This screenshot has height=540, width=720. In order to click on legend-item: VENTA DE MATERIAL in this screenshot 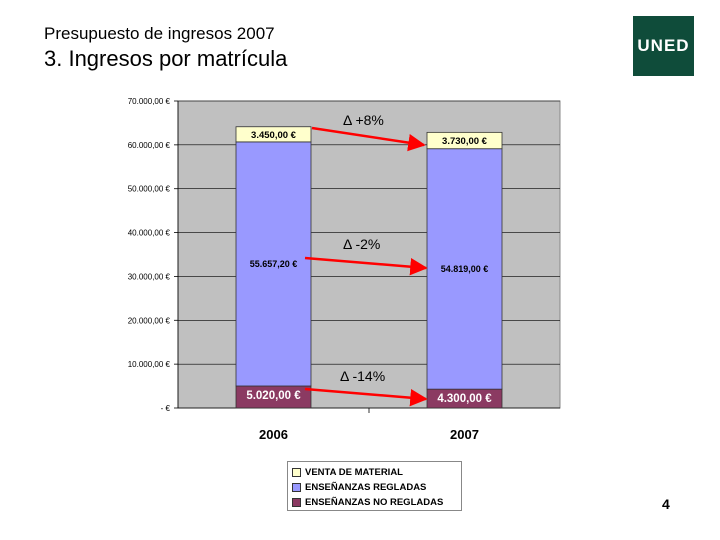, I will do `click(376, 472)`.